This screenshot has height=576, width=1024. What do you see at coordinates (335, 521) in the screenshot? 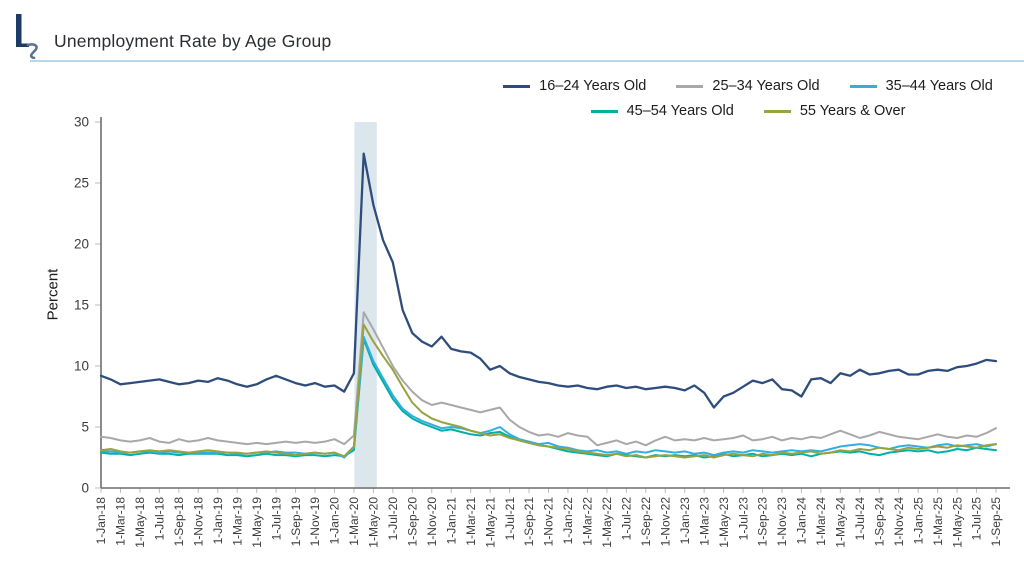
I see `x-tick-label: 1-Jan-20` at bounding box center [335, 521].